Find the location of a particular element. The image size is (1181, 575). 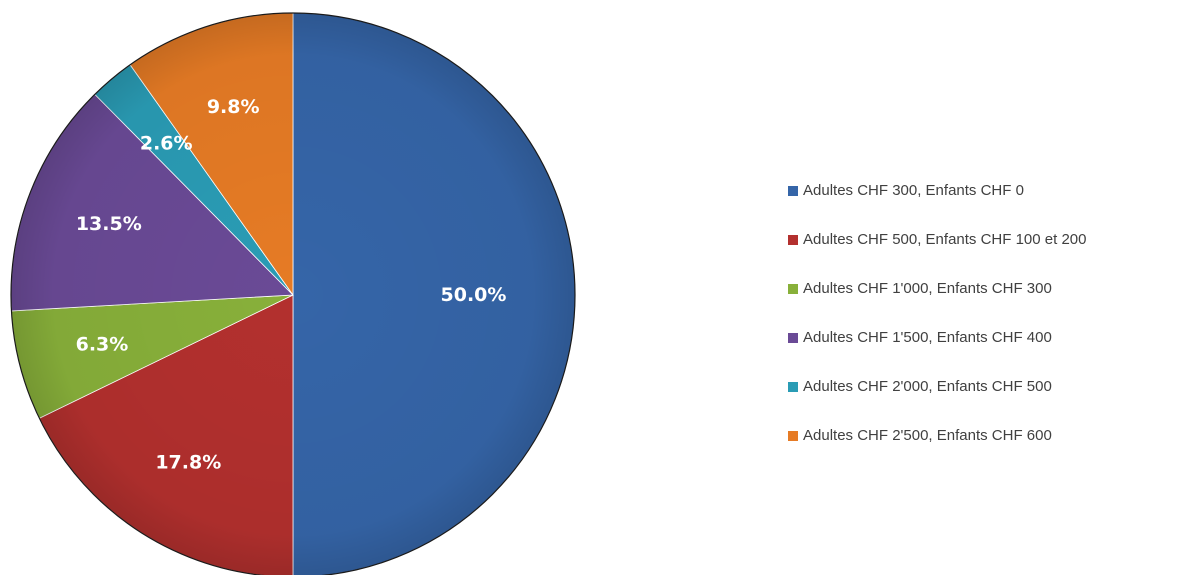

legend-item: Adultes CHF 2'500, Enfants CHF 600 is located at coordinates (937, 435).